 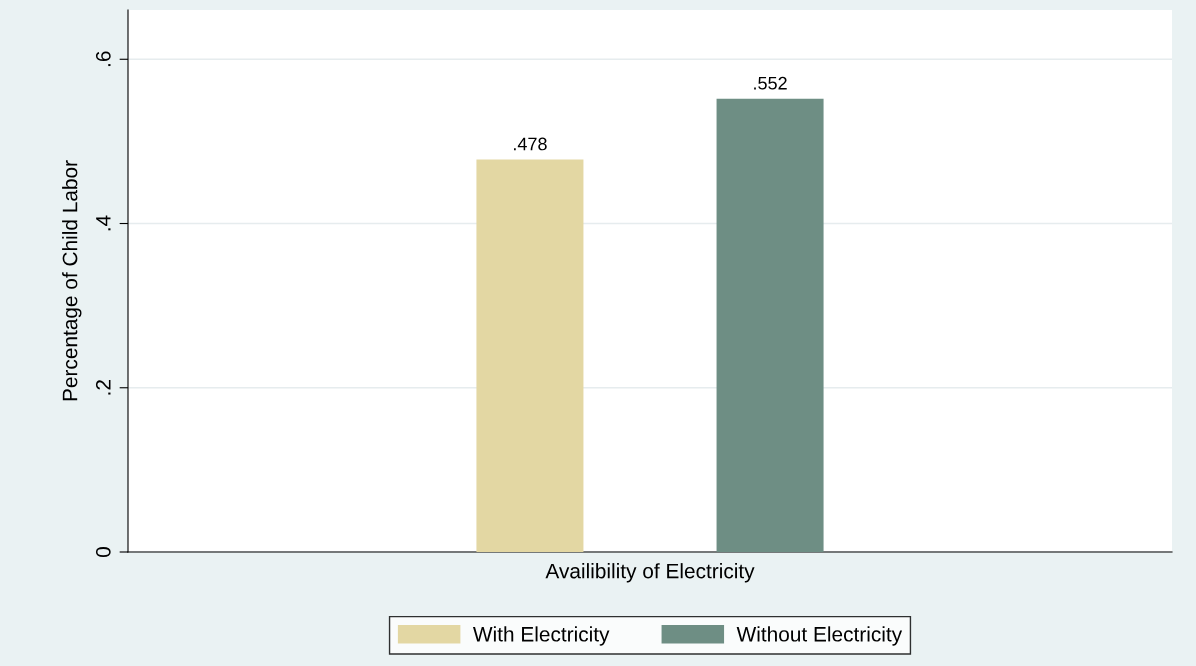 I want to click on x-axis-title: Availibility of Electricity, so click(x=650, y=573).